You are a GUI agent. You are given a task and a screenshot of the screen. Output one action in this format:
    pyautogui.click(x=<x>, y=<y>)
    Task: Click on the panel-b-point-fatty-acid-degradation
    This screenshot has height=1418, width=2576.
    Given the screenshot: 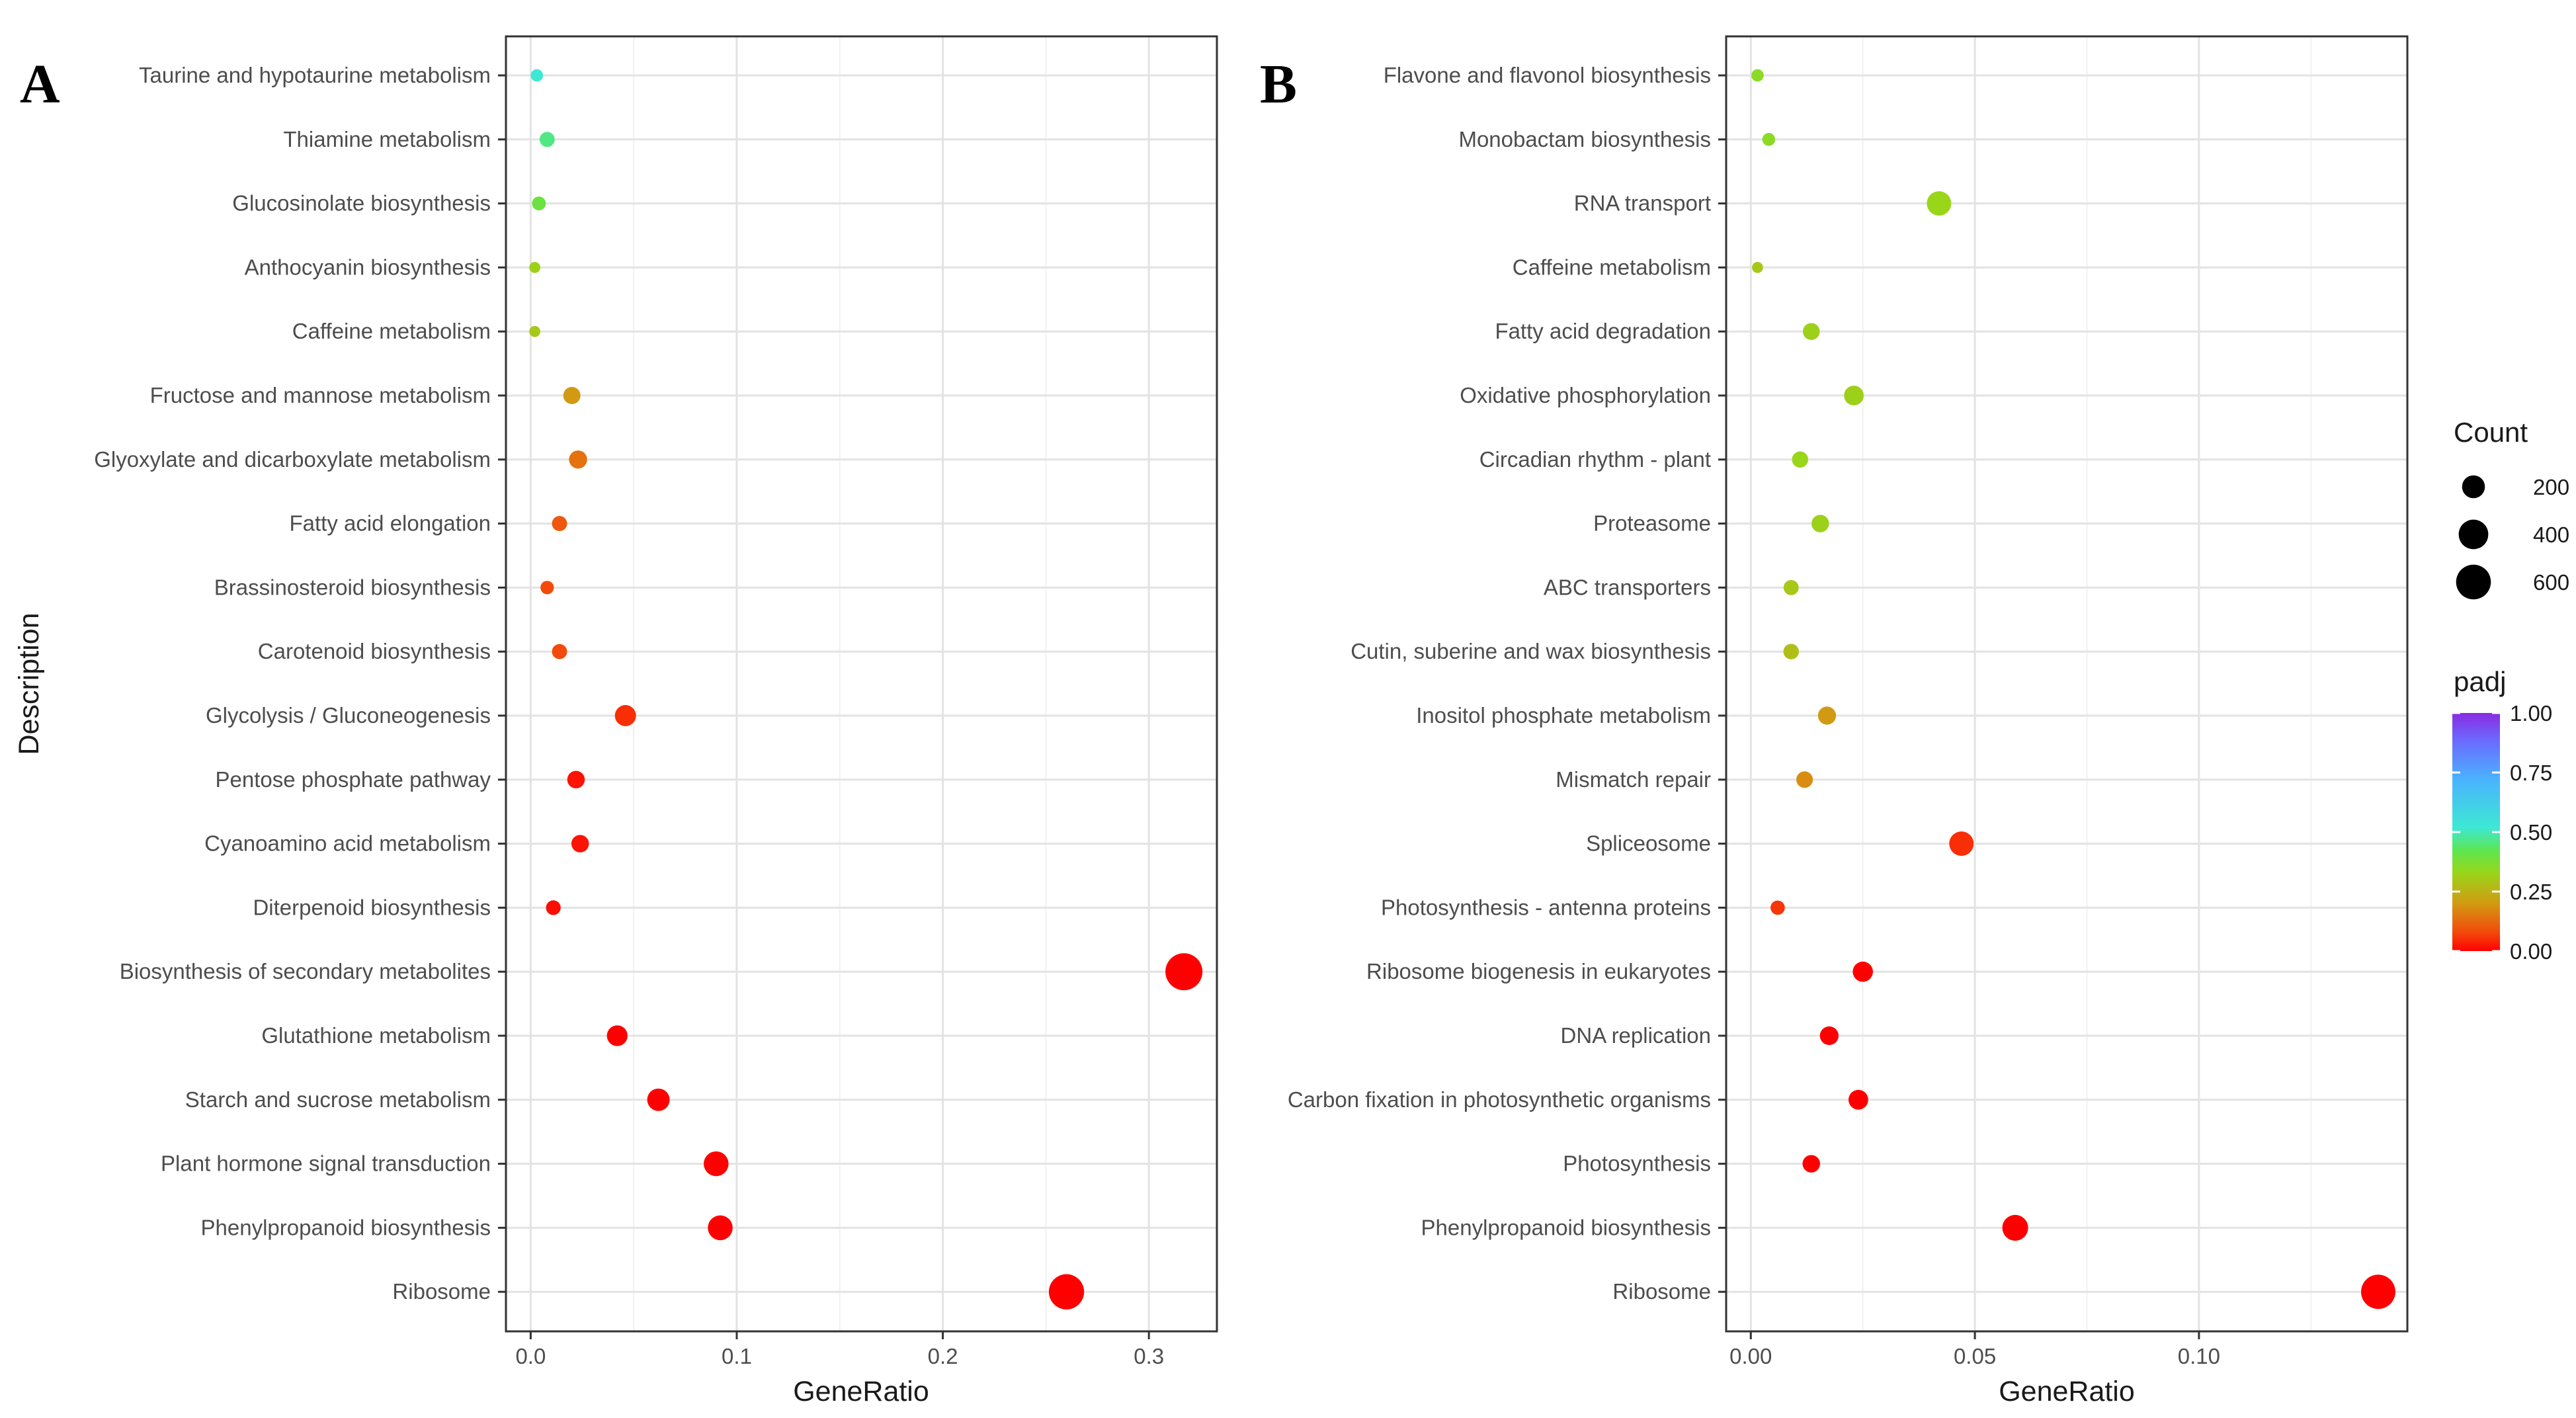 What is the action you would take?
    pyautogui.click(x=1811, y=331)
    